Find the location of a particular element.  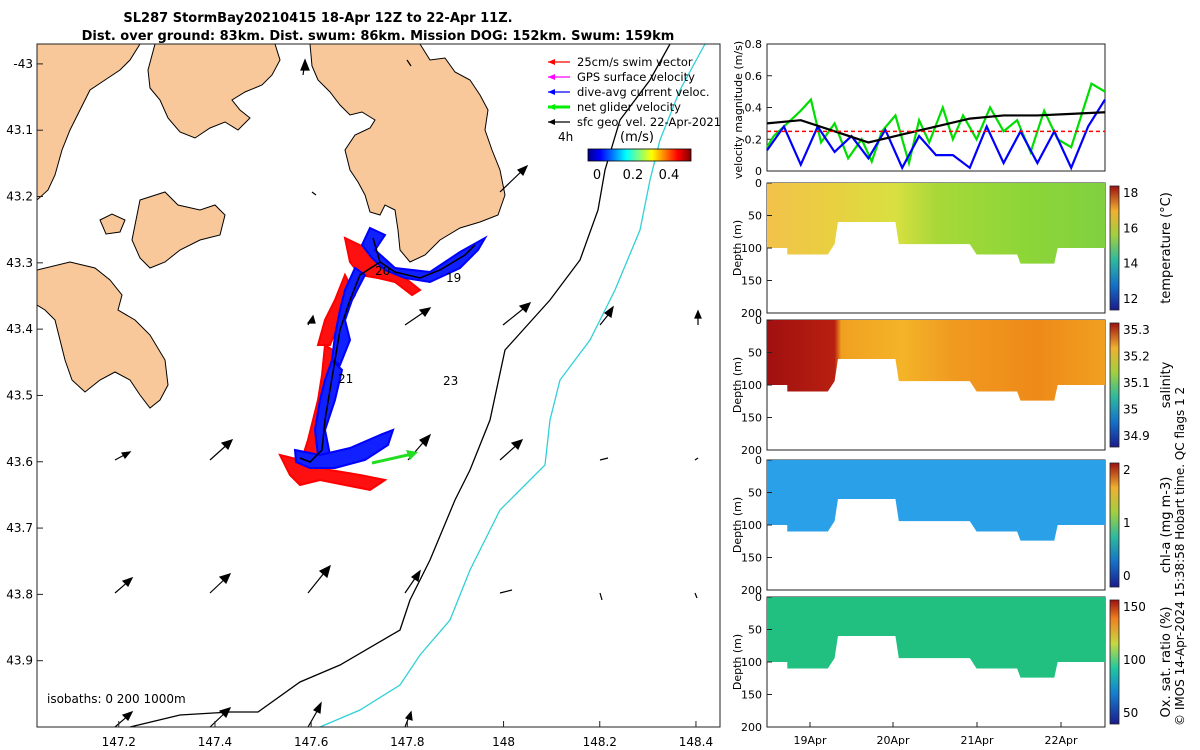

legend-label: net glider velocity is located at coordinates (629, 107).